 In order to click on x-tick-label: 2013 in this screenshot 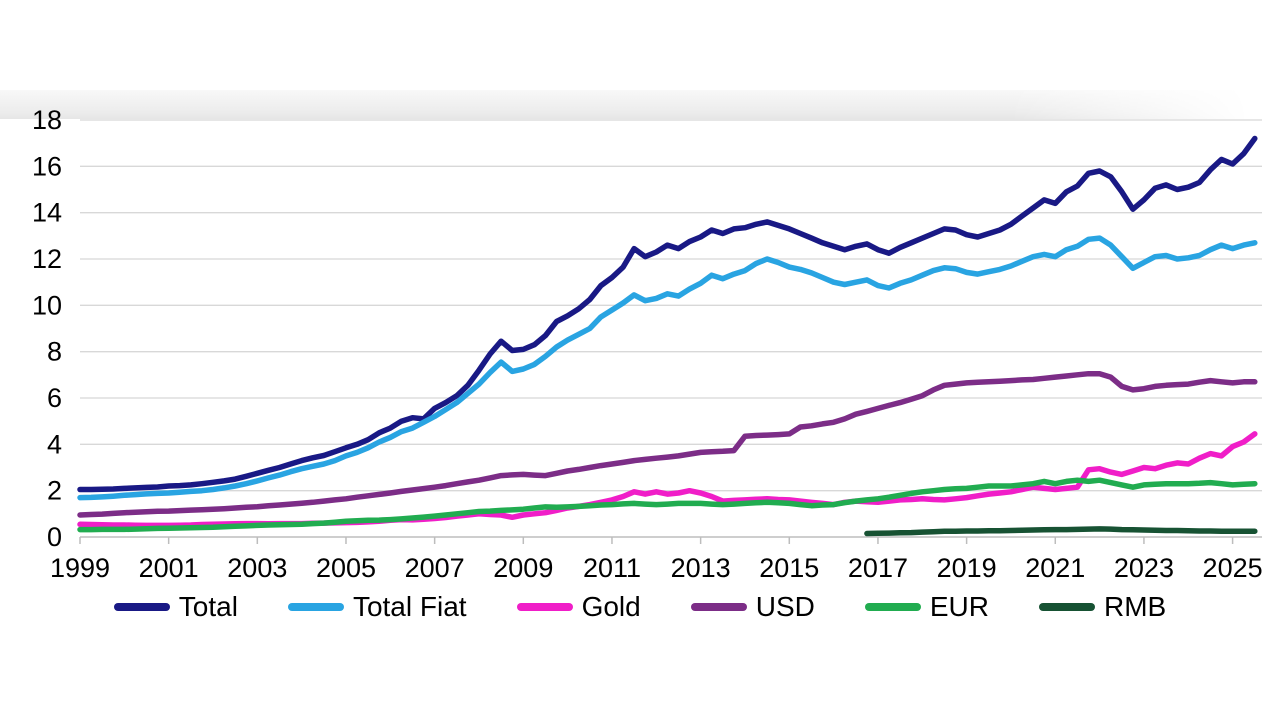, I will do `click(701, 568)`.